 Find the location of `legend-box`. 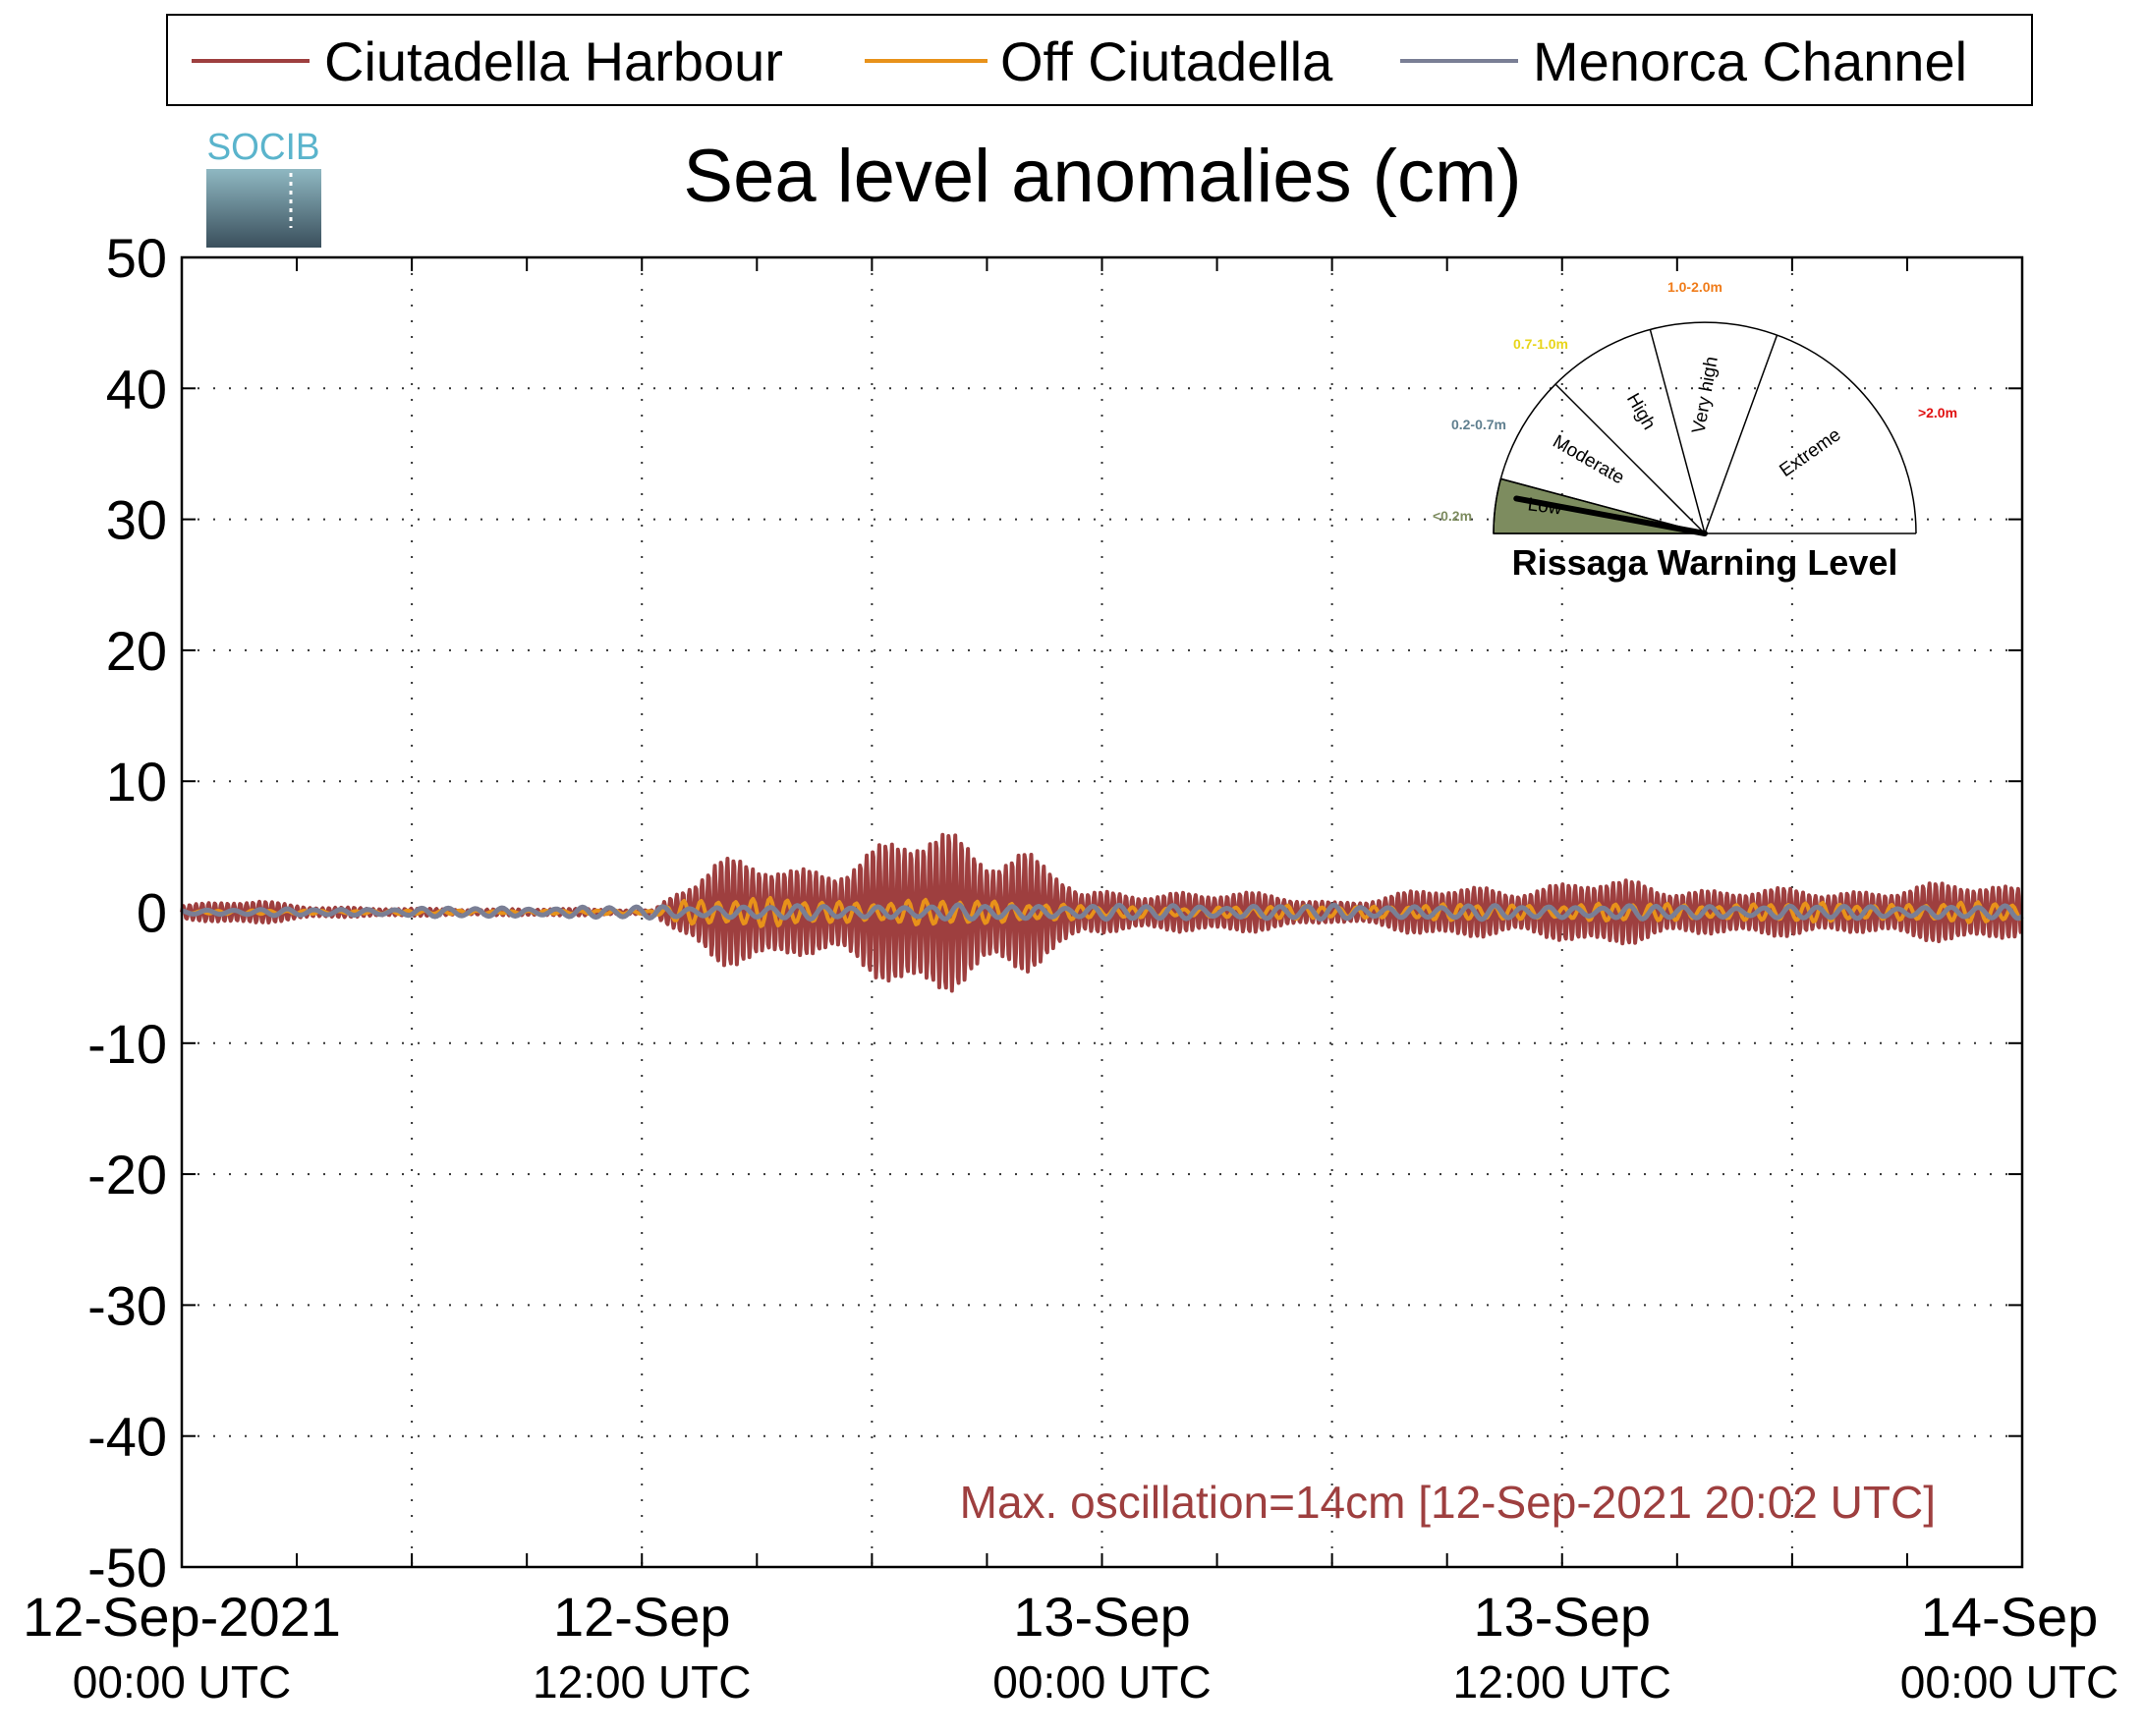

legend-box is located at coordinates (1099, 60).